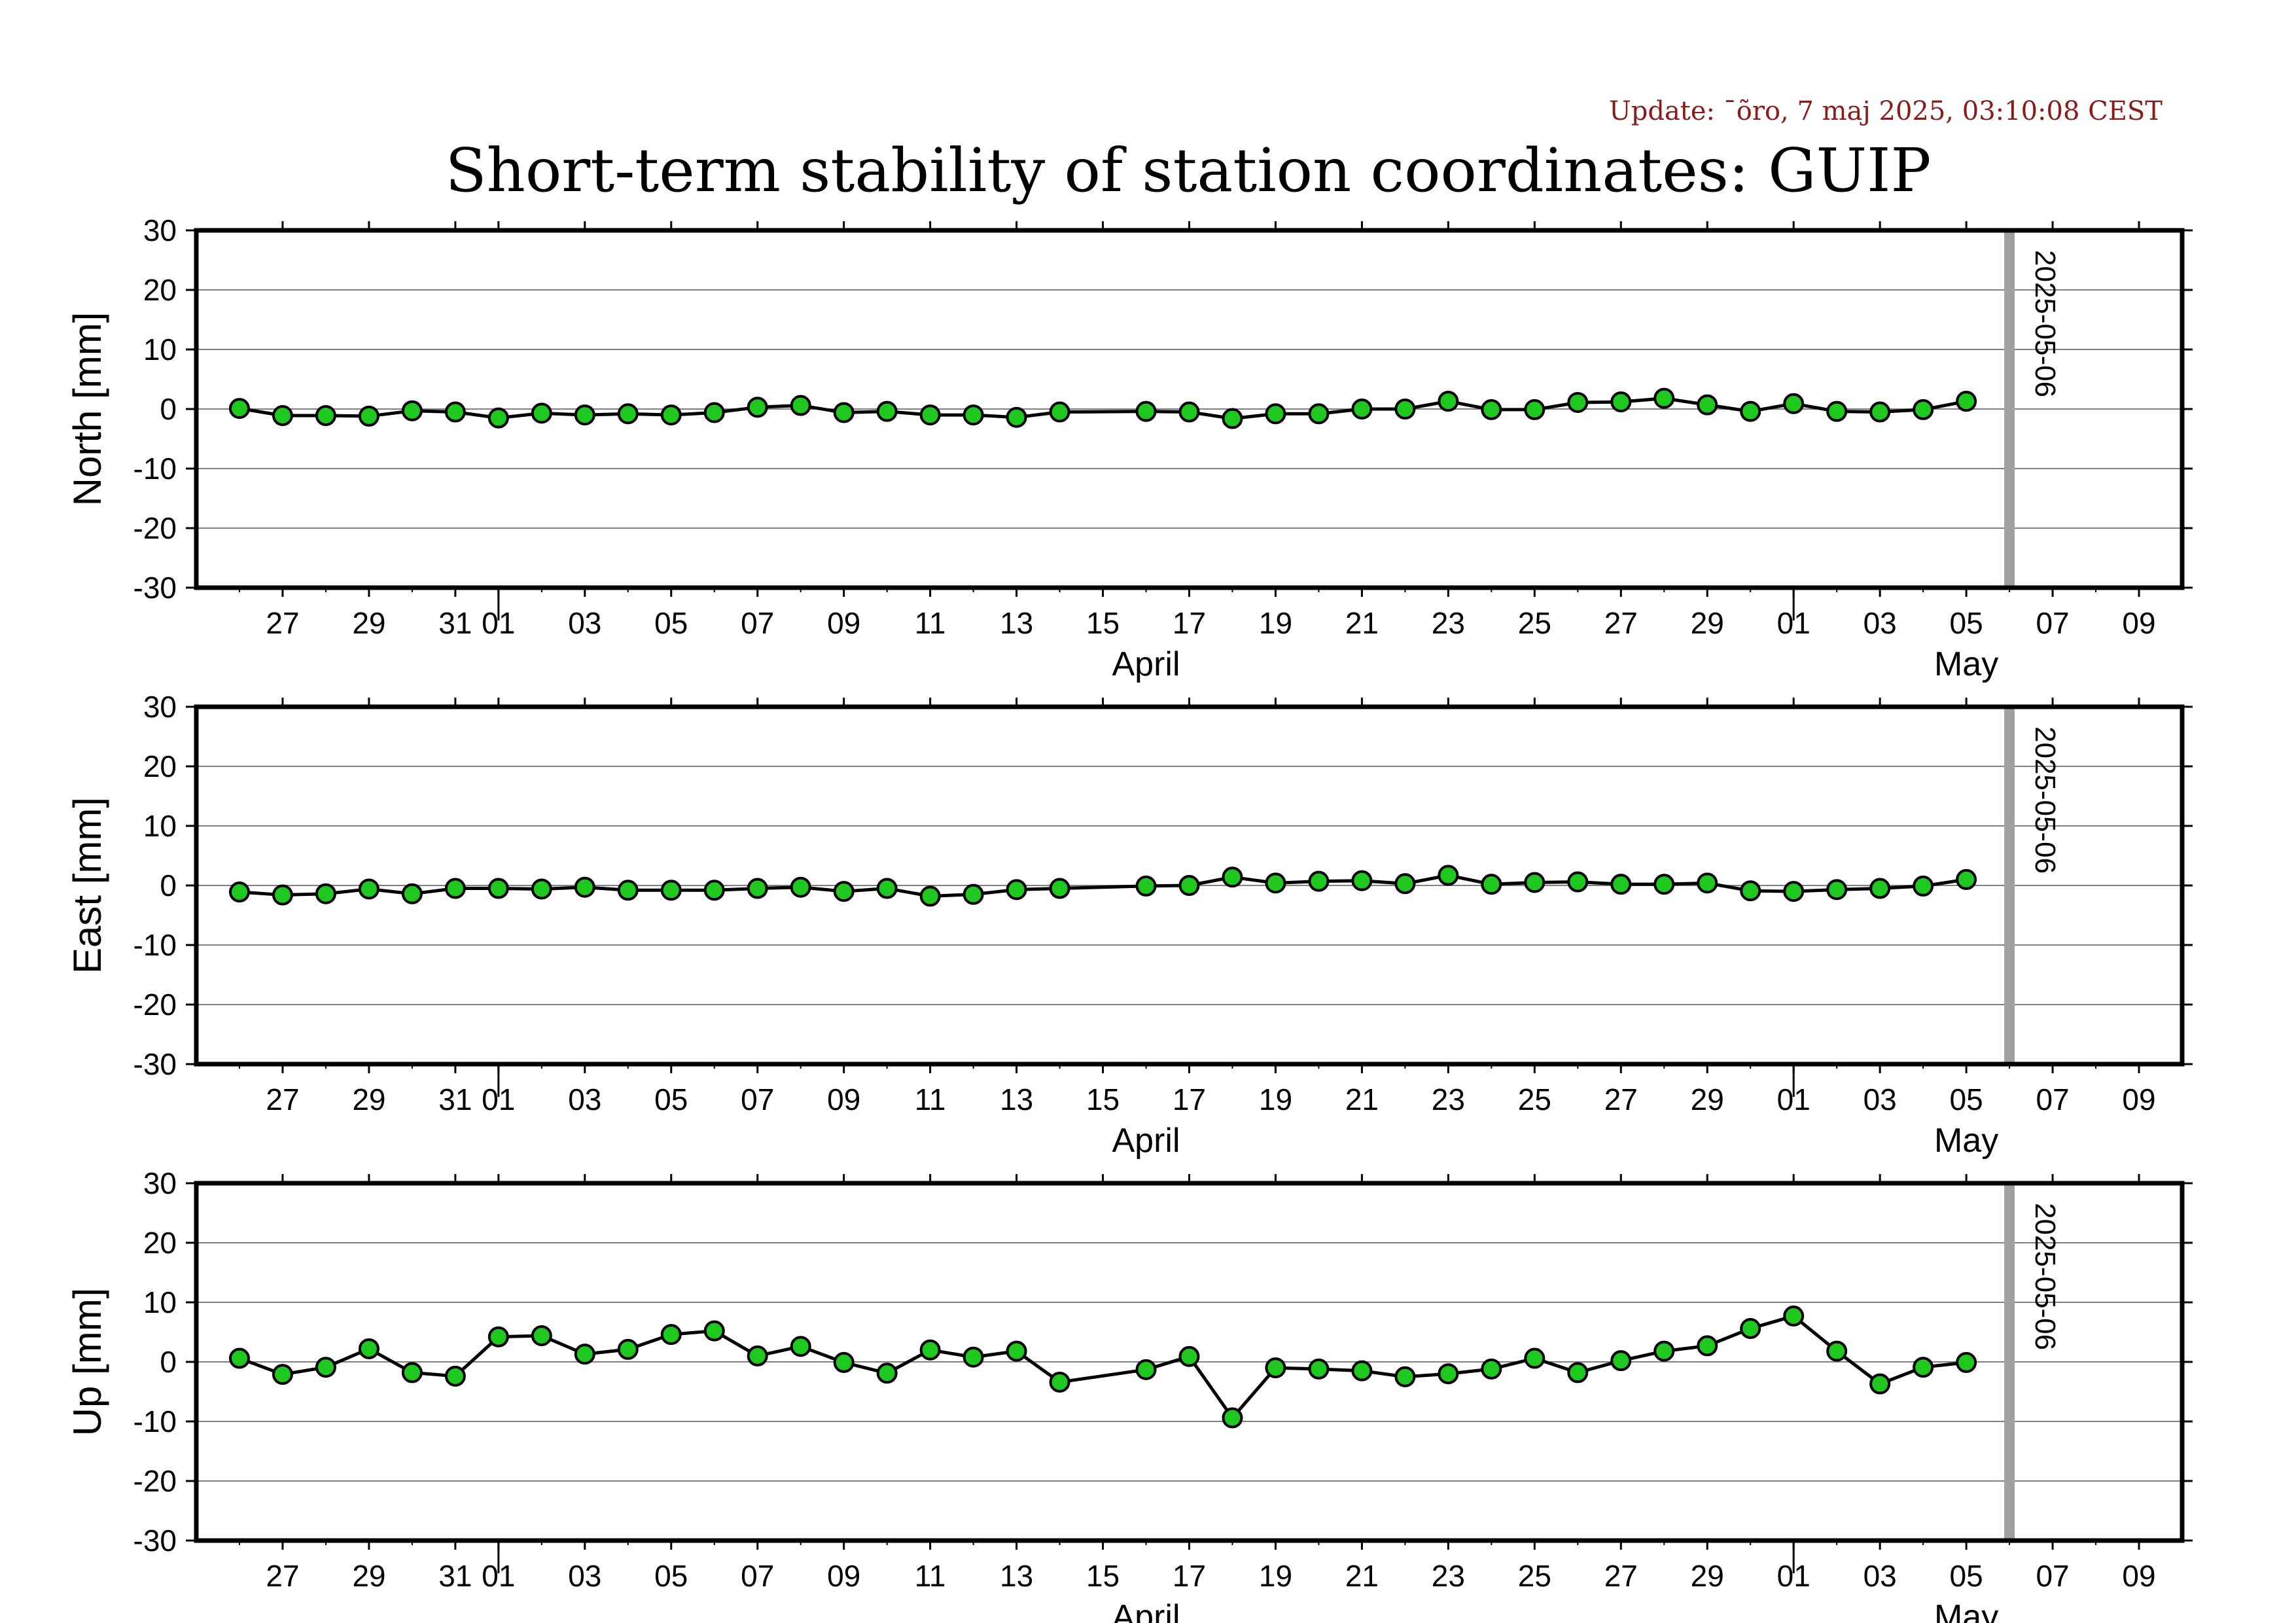  What do you see at coordinates (160, 290) in the screenshot?
I see `y-tick-label: 20` at bounding box center [160, 290].